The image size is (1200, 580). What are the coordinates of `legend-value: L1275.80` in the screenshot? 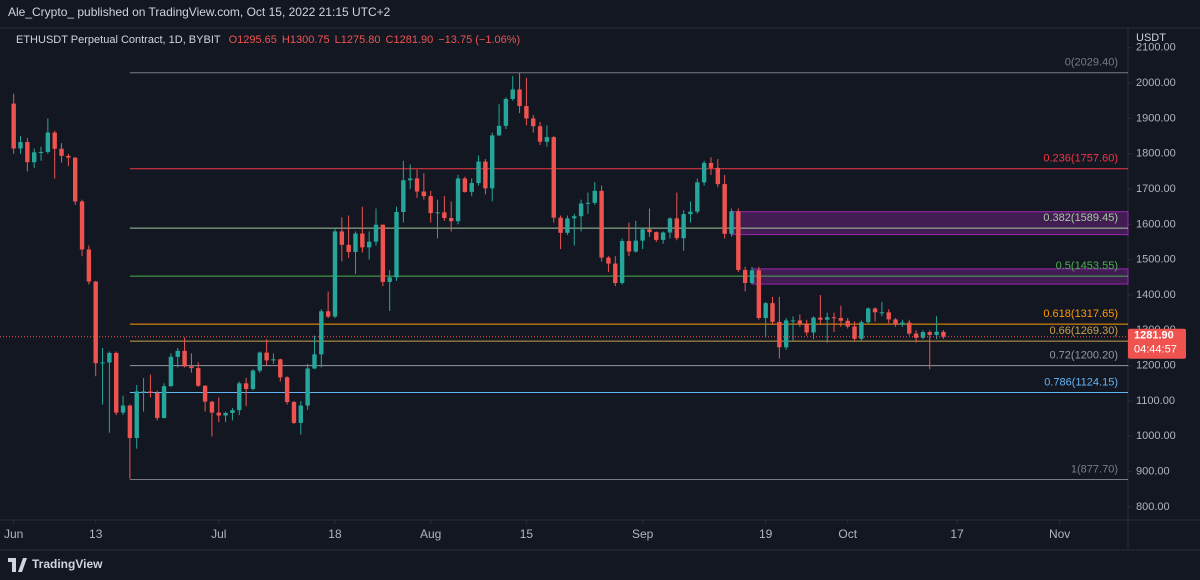 It's located at (358, 40).